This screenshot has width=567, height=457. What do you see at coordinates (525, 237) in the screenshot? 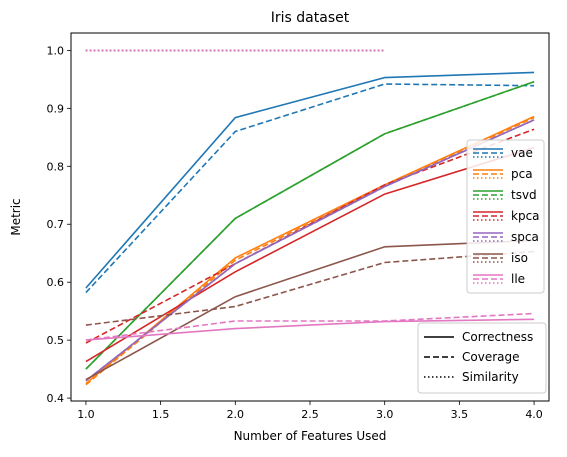
I see `legend-label-spca: spca` at bounding box center [525, 237].